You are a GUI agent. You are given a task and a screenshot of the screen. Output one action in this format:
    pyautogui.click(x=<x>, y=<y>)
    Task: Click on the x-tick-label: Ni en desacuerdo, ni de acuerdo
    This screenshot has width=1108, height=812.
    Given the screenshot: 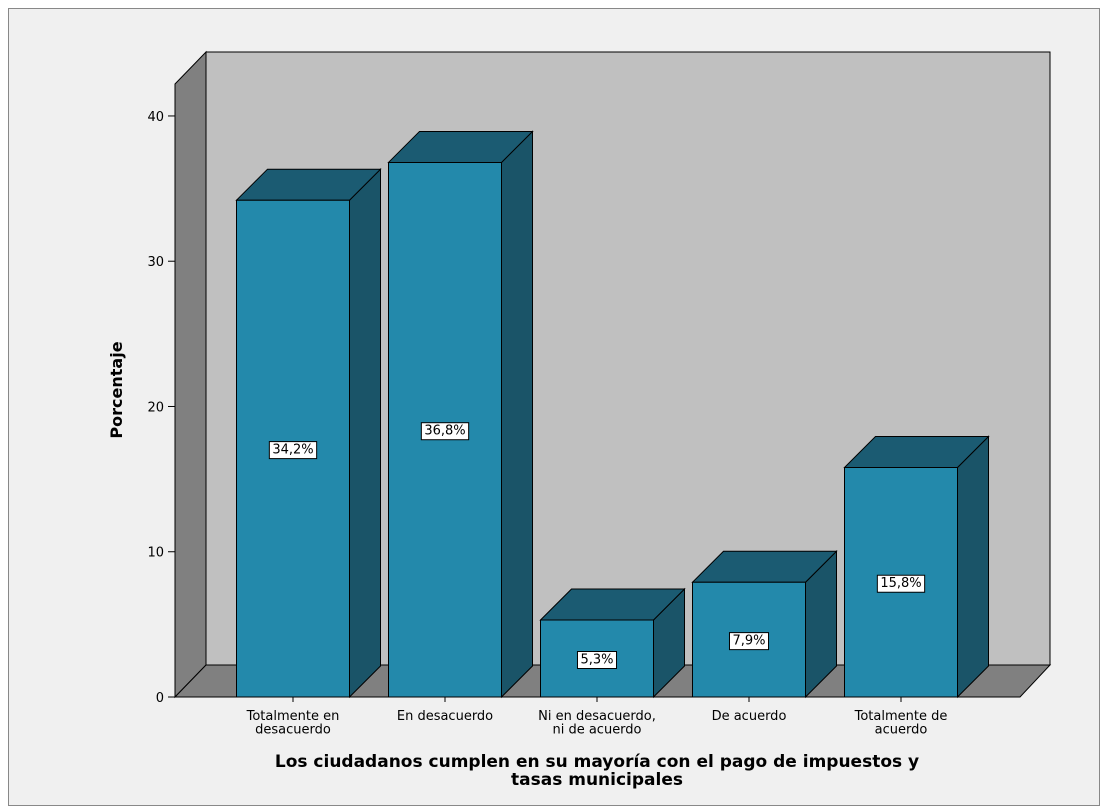 What is the action you would take?
    pyautogui.click(x=597, y=723)
    